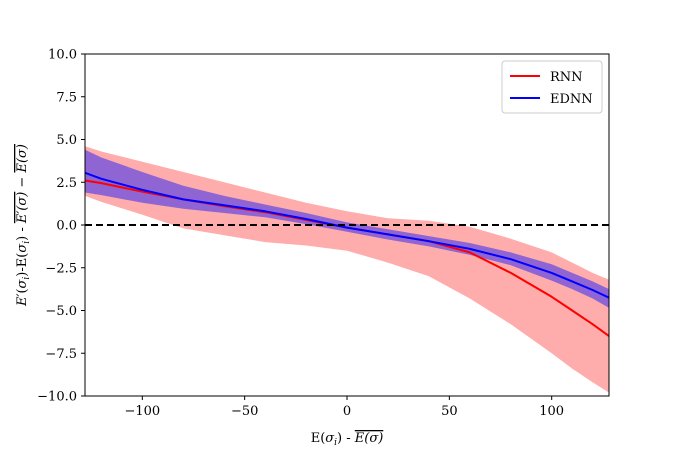 This screenshot has height=452, width=677. I want to click on y-tick-label: −5.0, so click(61, 311).